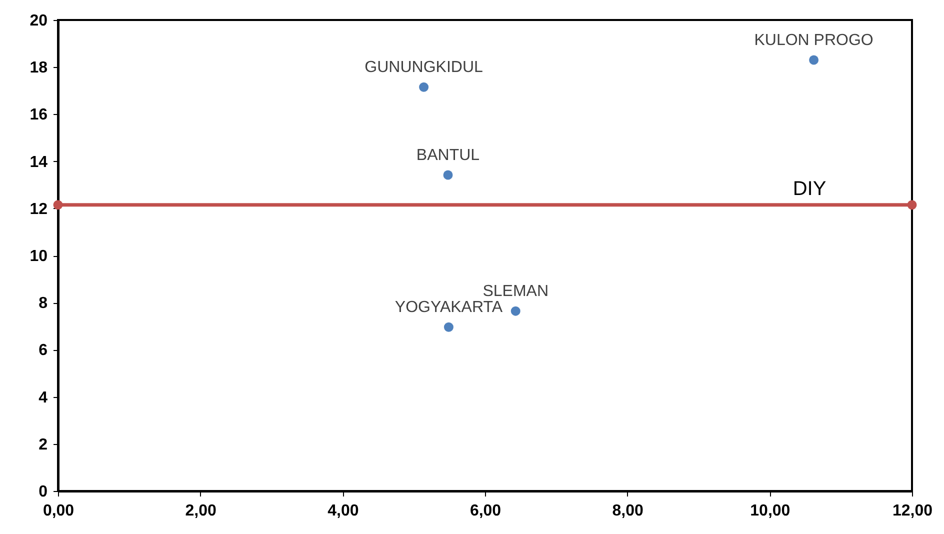 The height and width of the screenshot is (534, 944). I want to click on annotation: SLEMAN, so click(515, 291).